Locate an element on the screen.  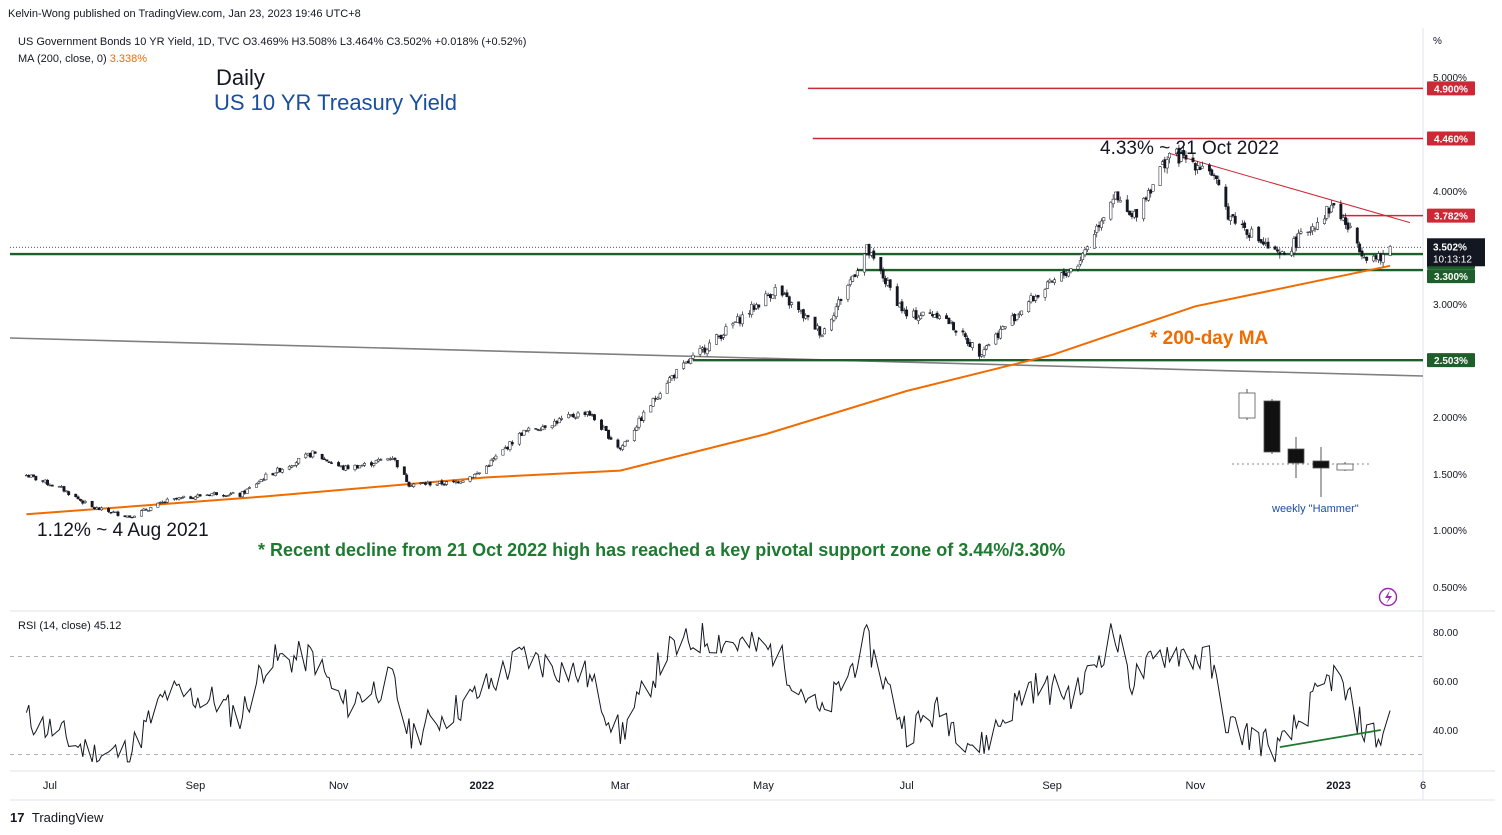
tradingview-logo: 17 TradingView is located at coordinates (56, 817).